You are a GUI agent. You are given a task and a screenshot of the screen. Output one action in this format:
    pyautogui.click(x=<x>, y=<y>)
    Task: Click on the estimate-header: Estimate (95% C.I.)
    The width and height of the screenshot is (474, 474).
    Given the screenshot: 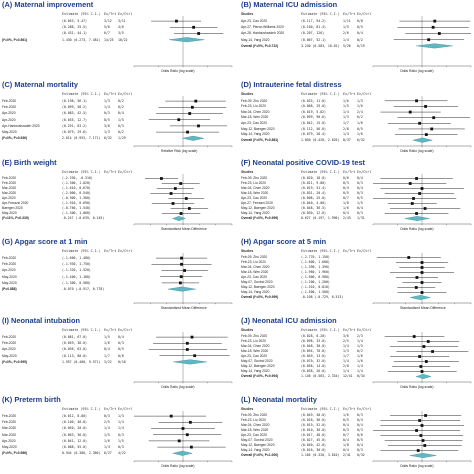 What is the action you would take?
    pyautogui.click(x=320, y=14)
    